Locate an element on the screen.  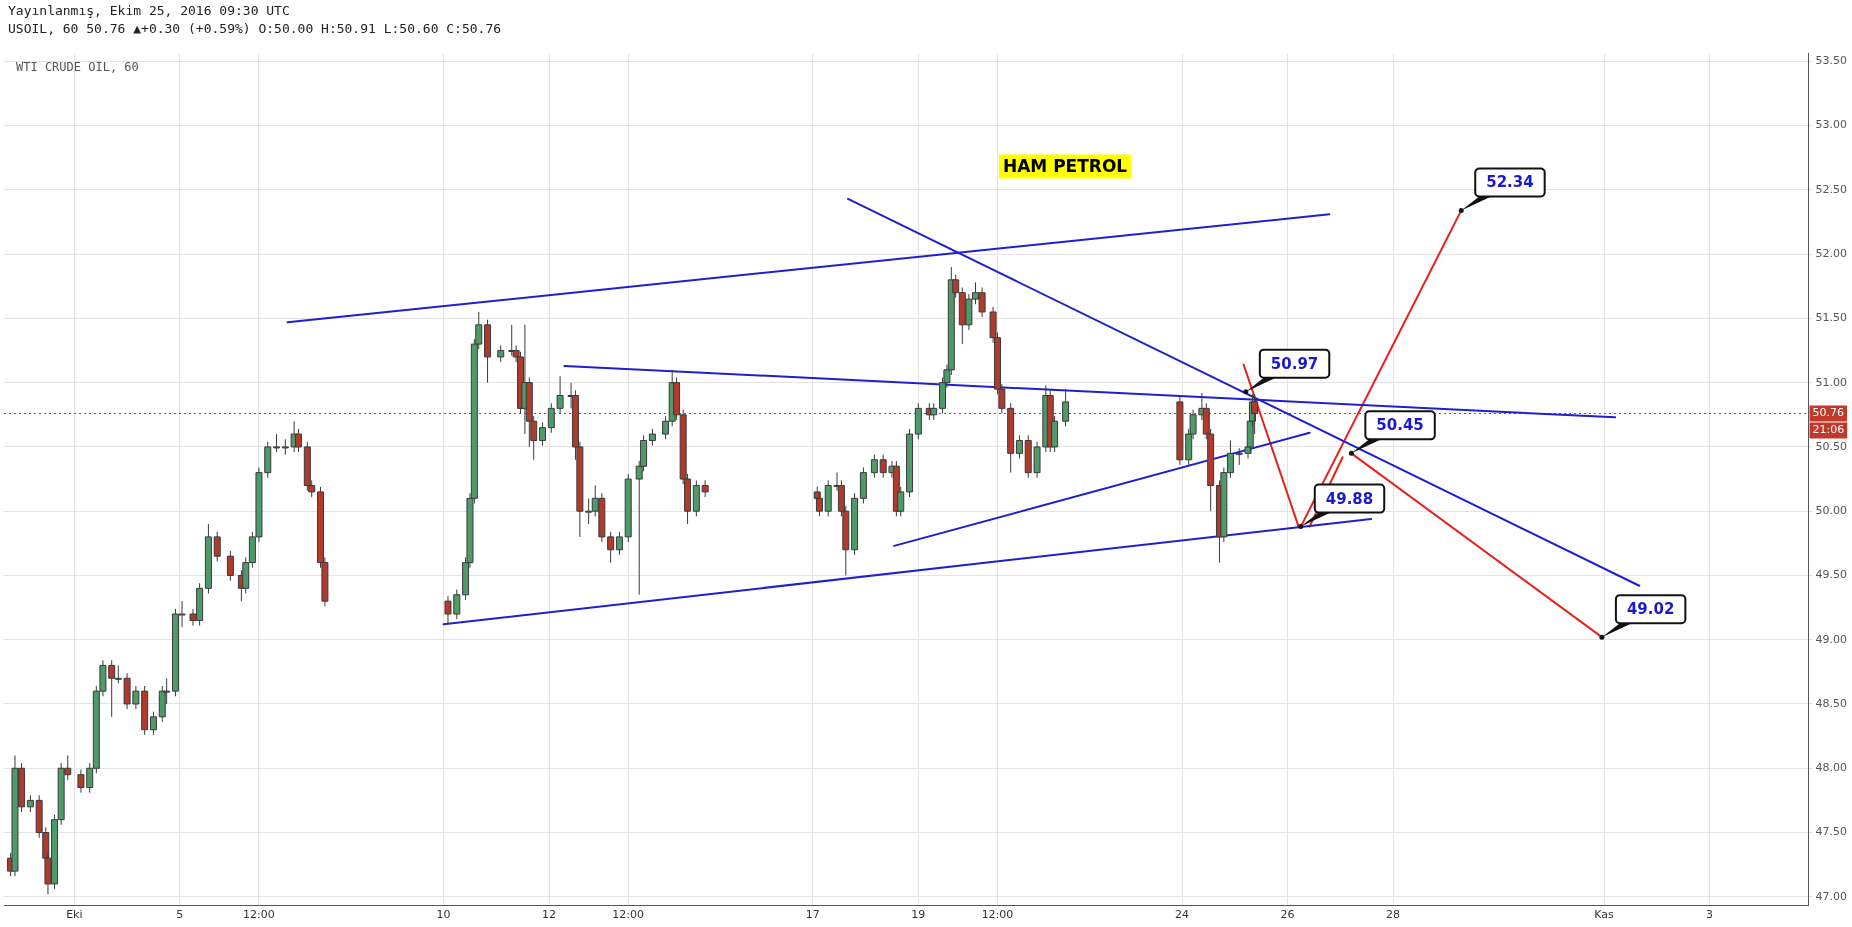
annotation: 49.88 is located at coordinates (1349, 498).